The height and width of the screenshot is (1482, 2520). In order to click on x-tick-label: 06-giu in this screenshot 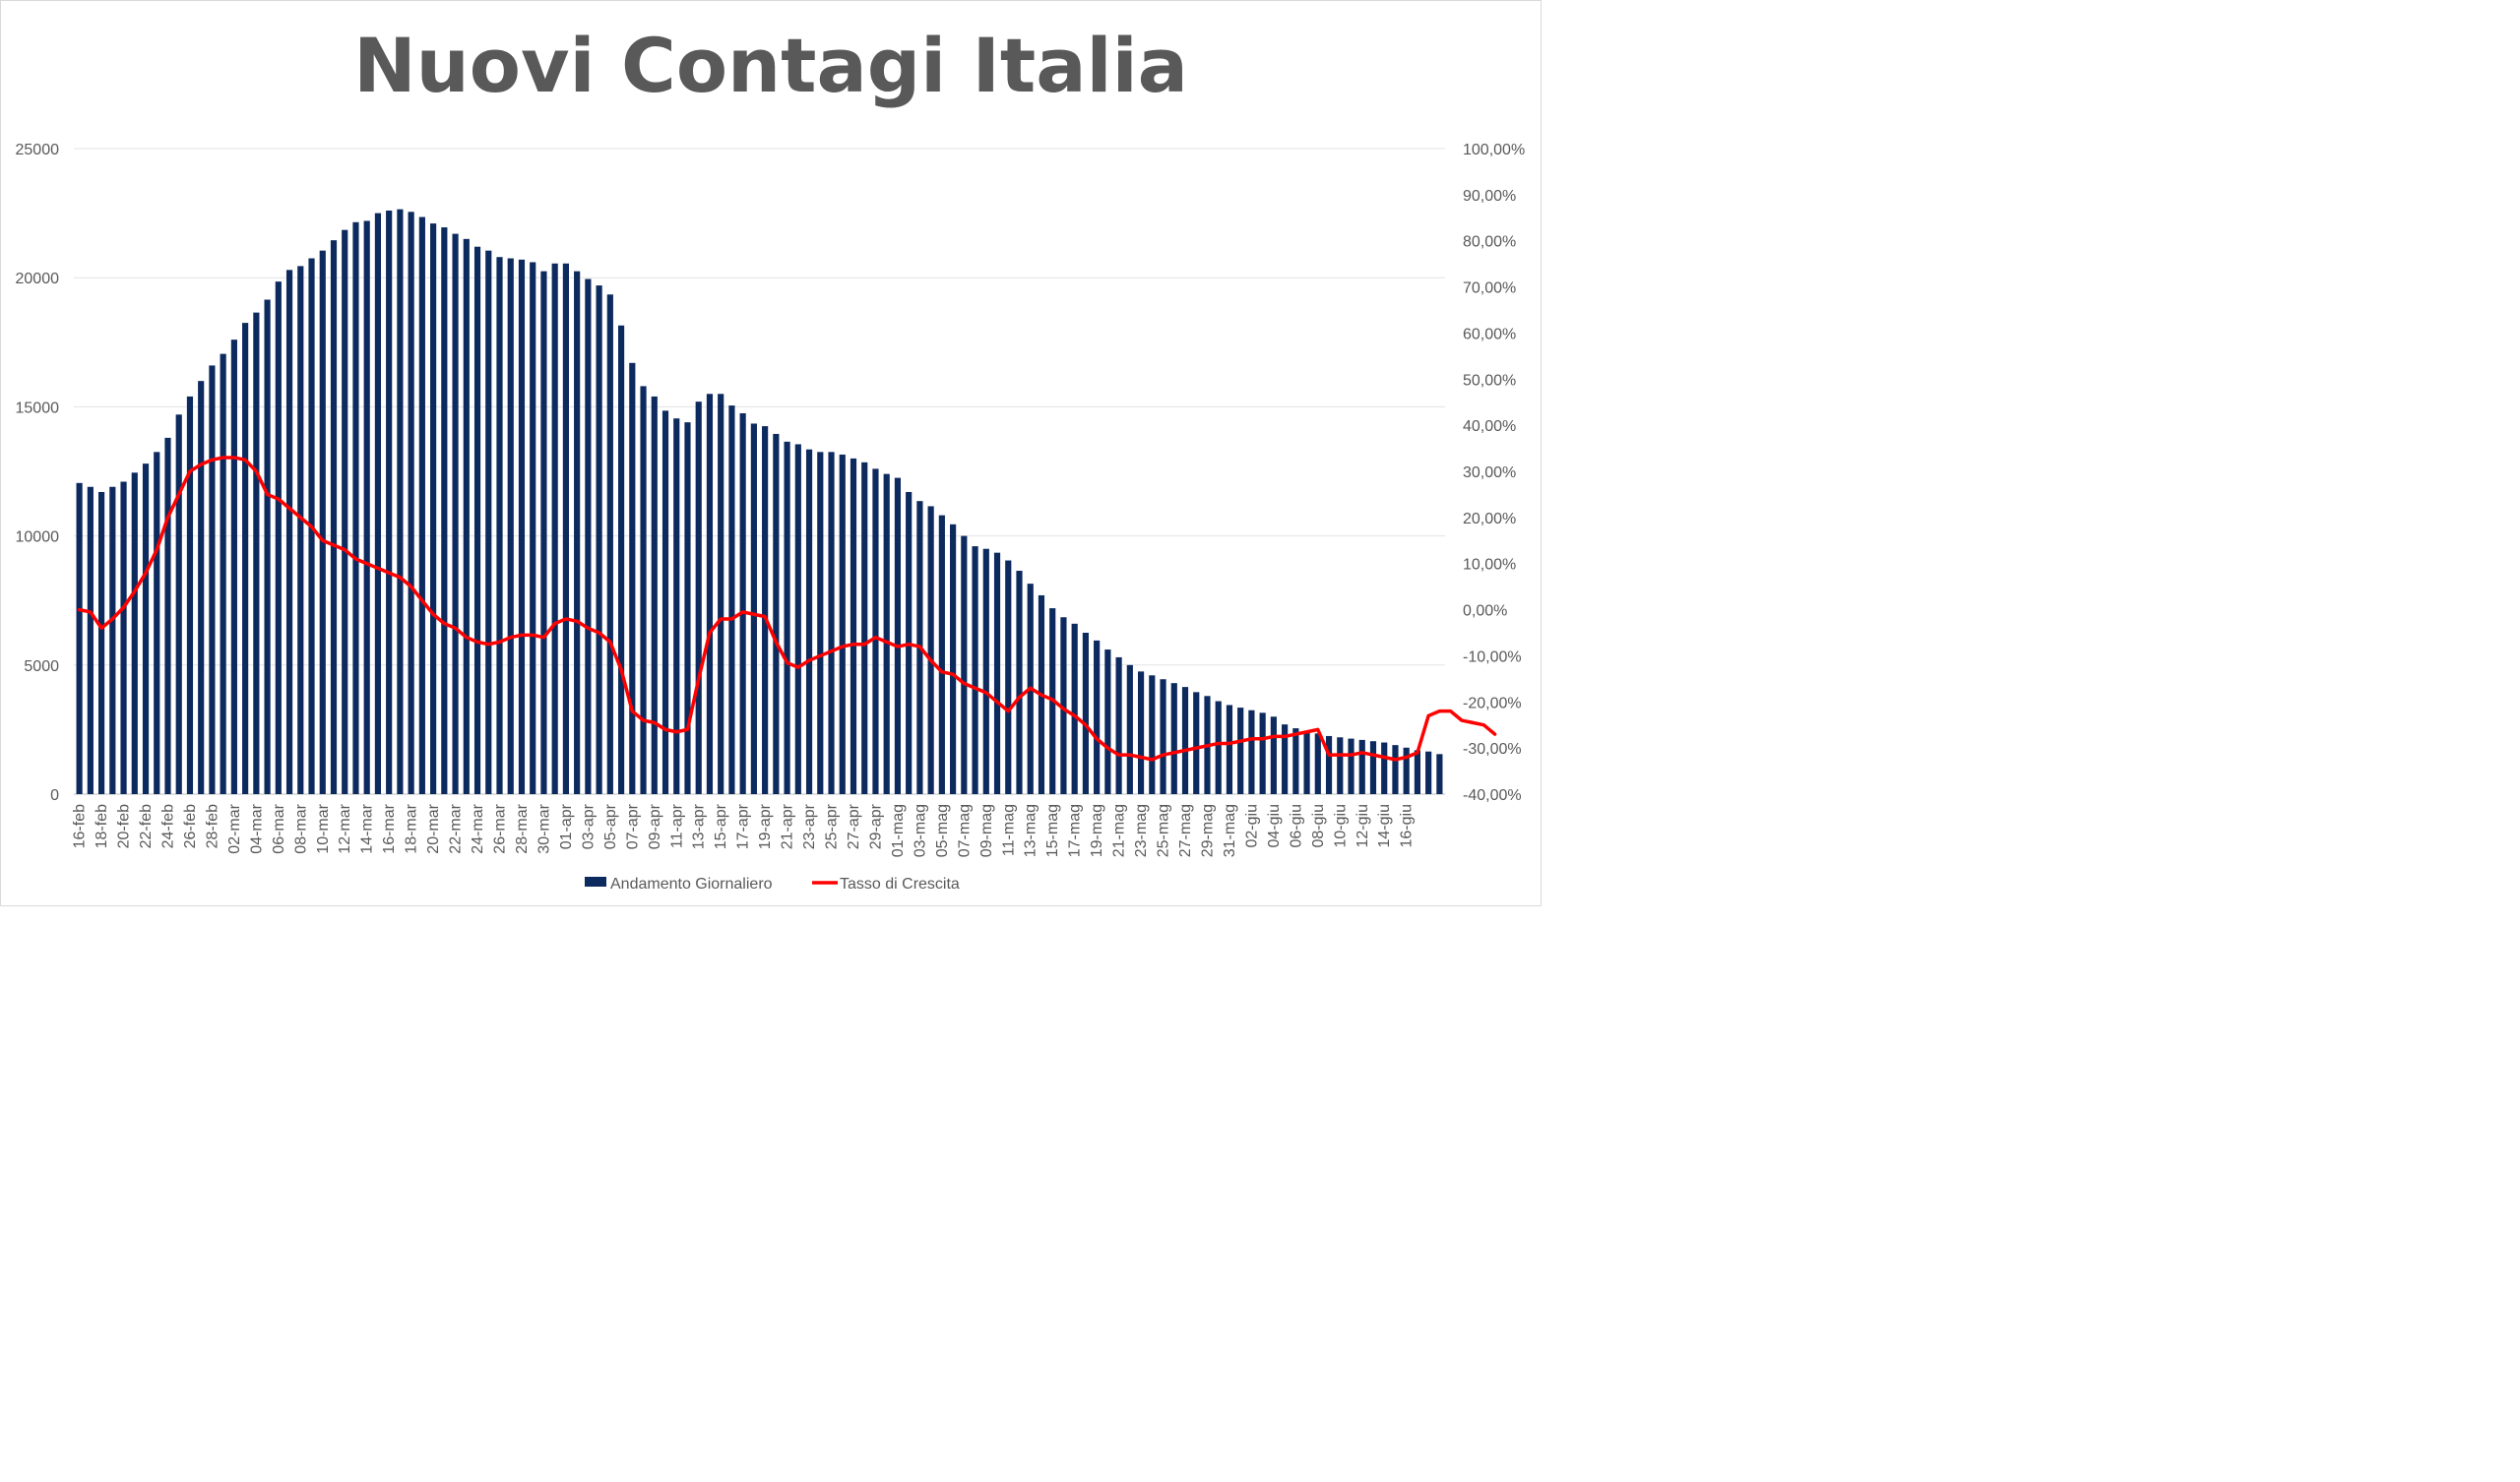, I will do `click(1296, 825)`.